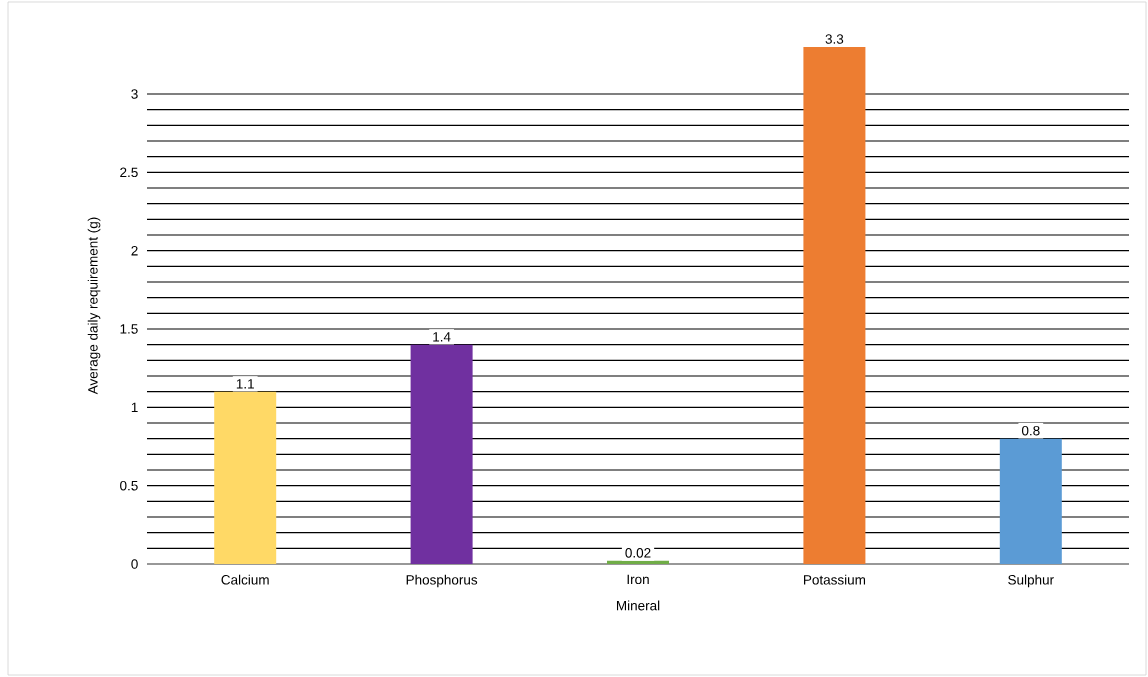  I want to click on data-label: 0.02, so click(638, 553).